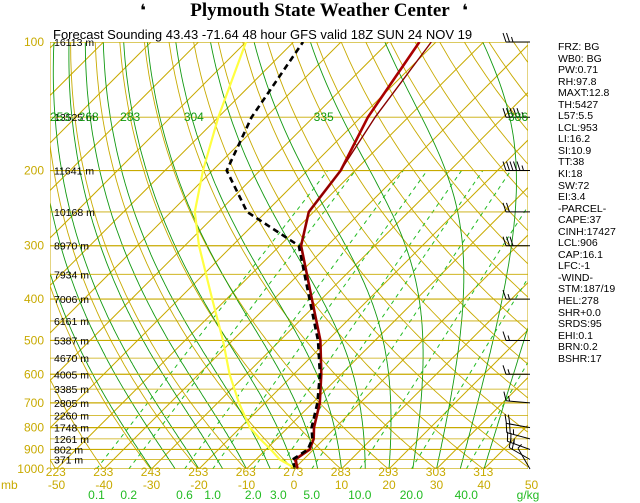  Describe the element at coordinates (574, 266) in the screenshot. I see `index-value: LFC:-1` at that location.